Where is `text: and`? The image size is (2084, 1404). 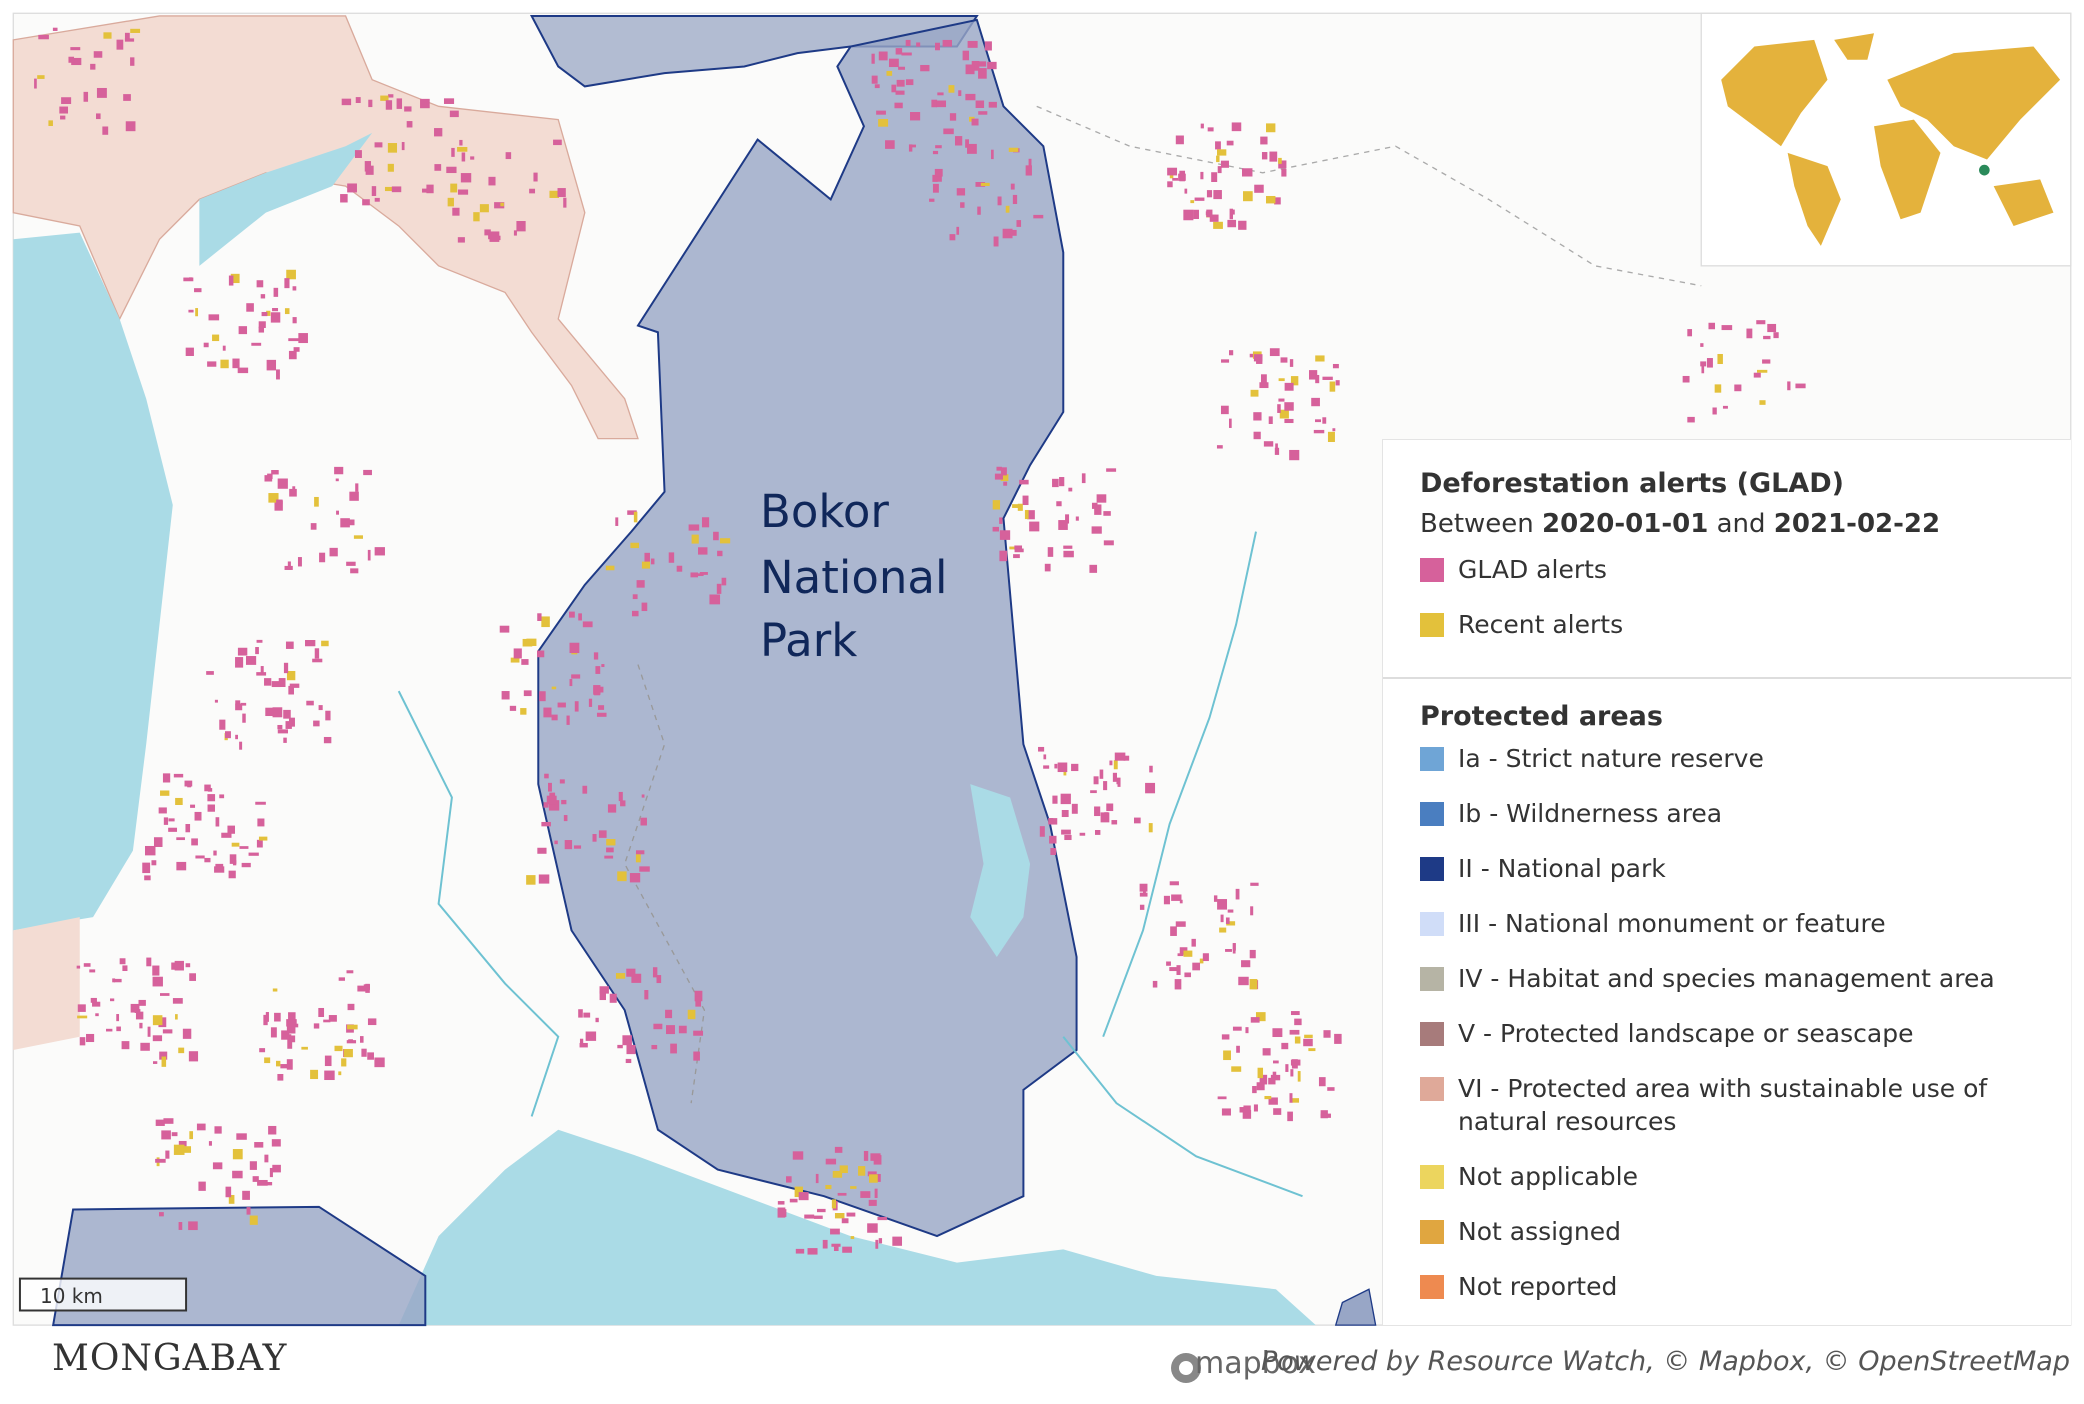
text: and is located at coordinates (1741, 524).